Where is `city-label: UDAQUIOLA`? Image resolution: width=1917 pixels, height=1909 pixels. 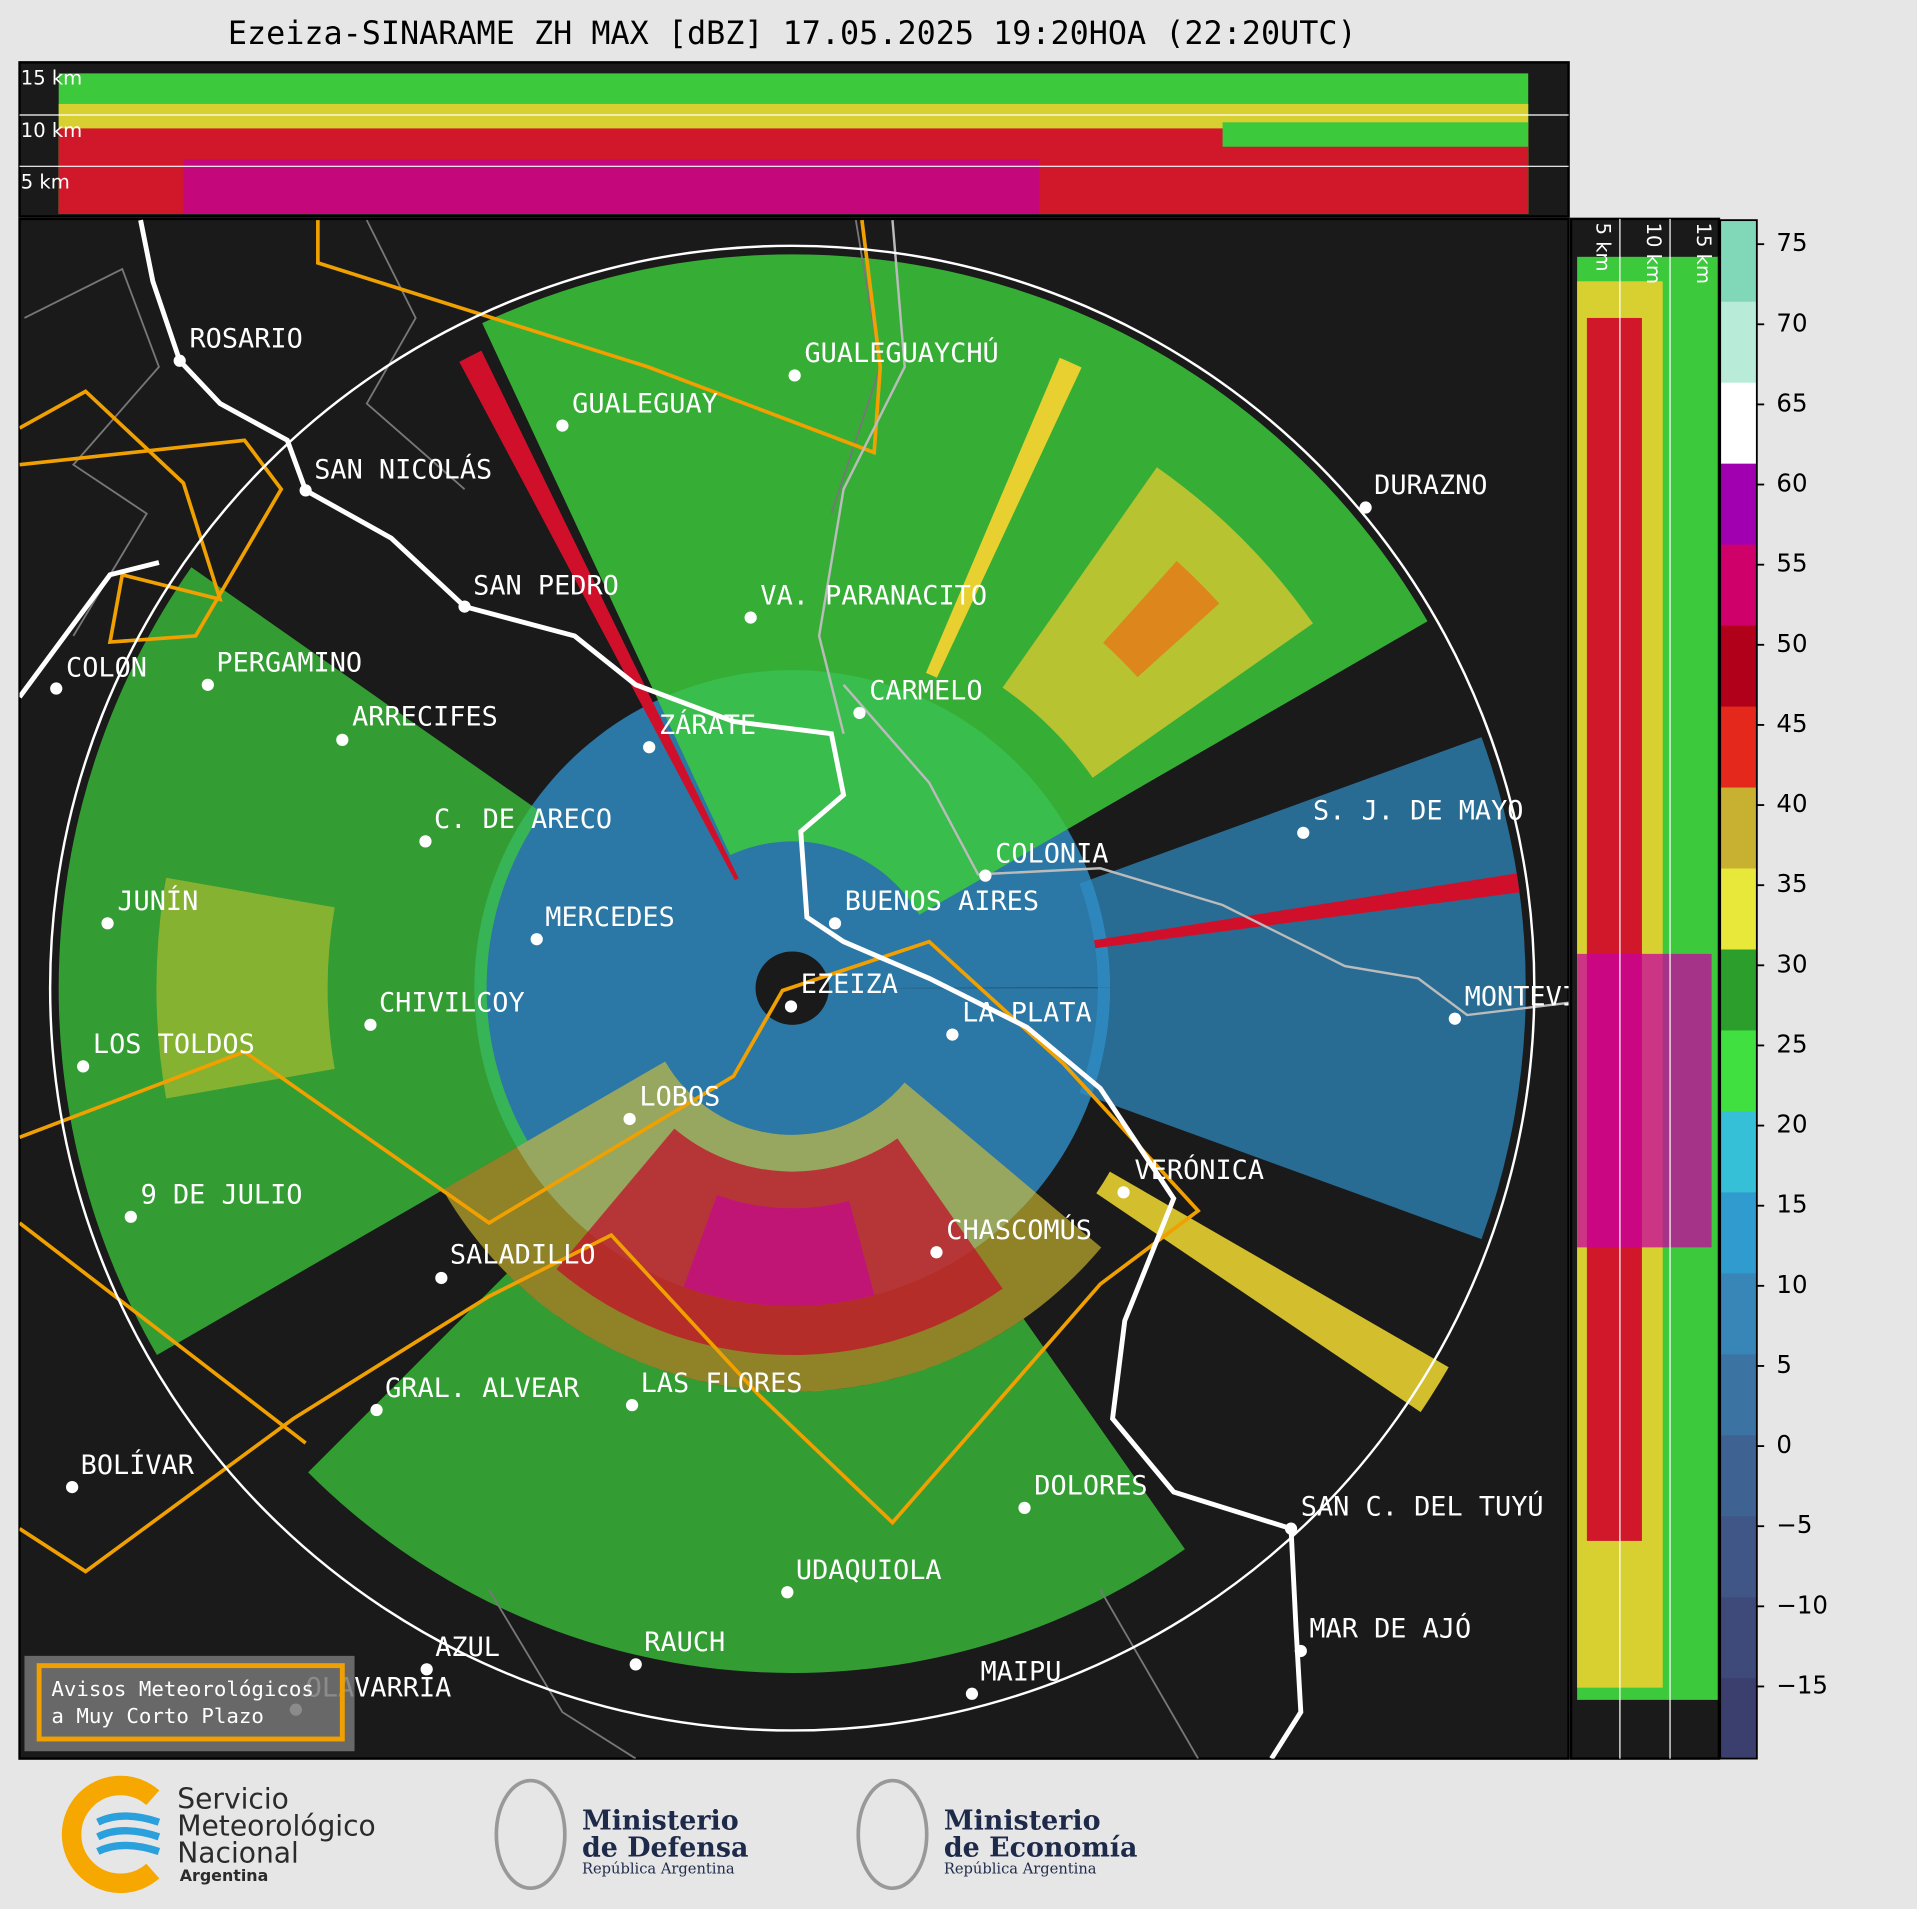
city-label: UDAQUIOLA is located at coordinates (869, 1570).